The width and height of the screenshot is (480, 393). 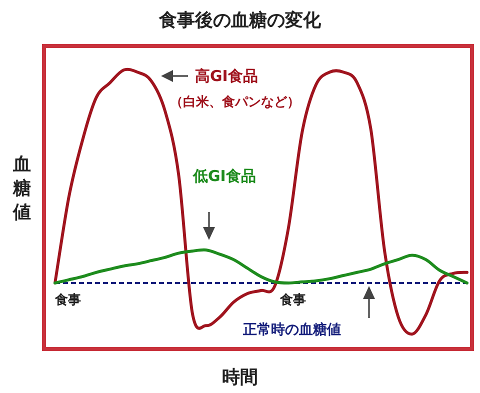 What do you see at coordinates (226, 76) in the screenshot?
I see `text: 高GI食品` at bounding box center [226, 76].